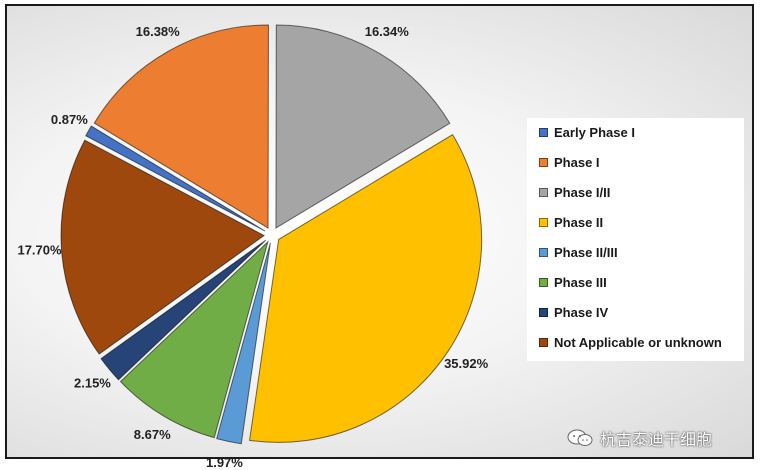  I want to click on watermark: 杭吉泰迪干细胞, so click(639, 438).